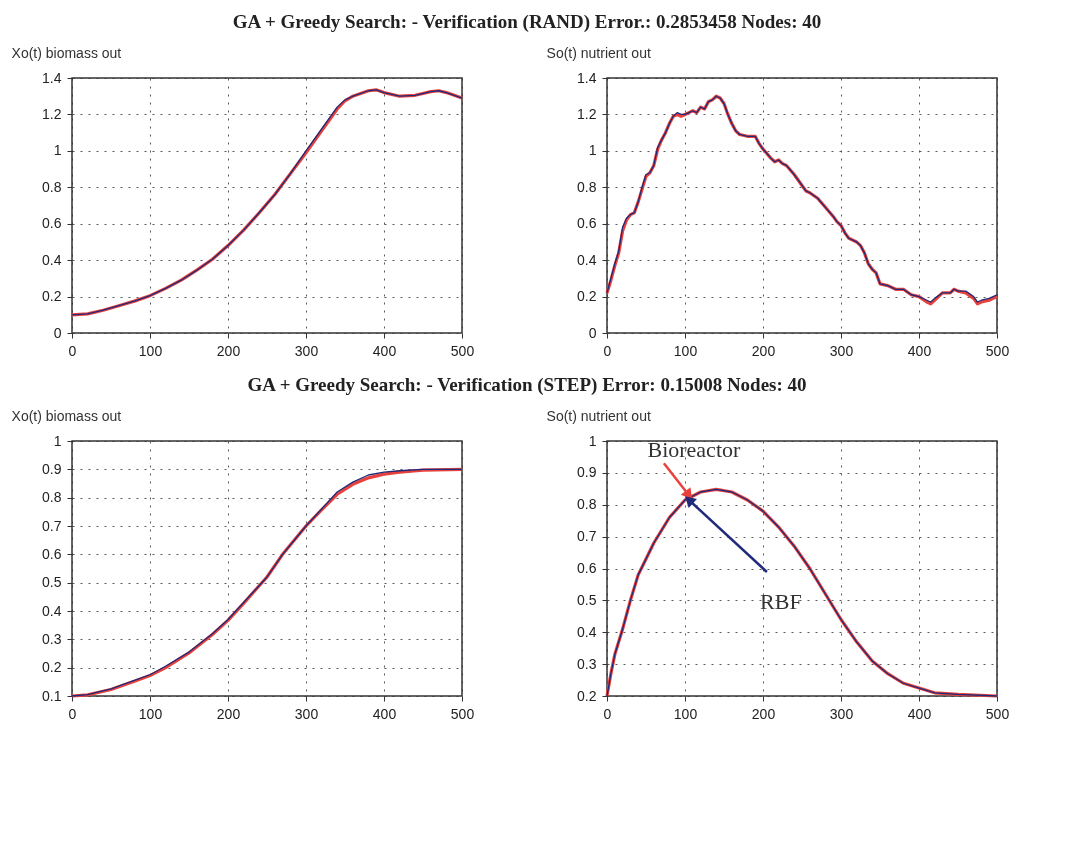 This screenshot has height=847, width=1083. Describe the element at coordinates (52, 695) in the screenshot. I see `y-tick-label: 0.1` at that location.